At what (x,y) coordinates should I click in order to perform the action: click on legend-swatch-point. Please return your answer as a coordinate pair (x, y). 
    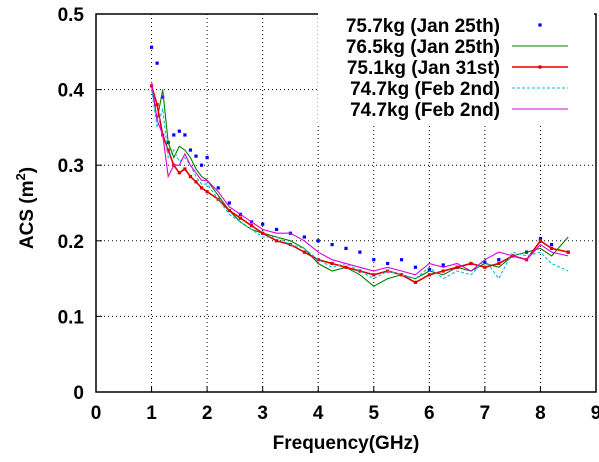
    Looking at the image, I should click on (540, 67).